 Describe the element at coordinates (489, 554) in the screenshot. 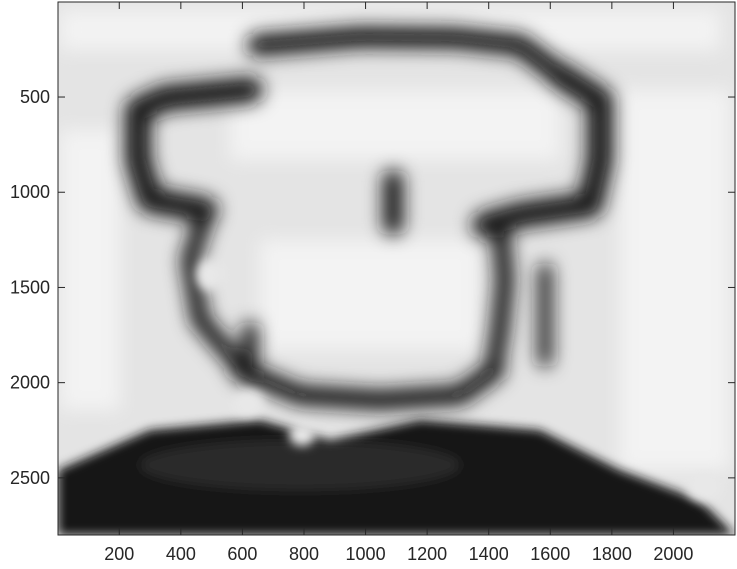

I see `x-tick-label: 1400` at that location.